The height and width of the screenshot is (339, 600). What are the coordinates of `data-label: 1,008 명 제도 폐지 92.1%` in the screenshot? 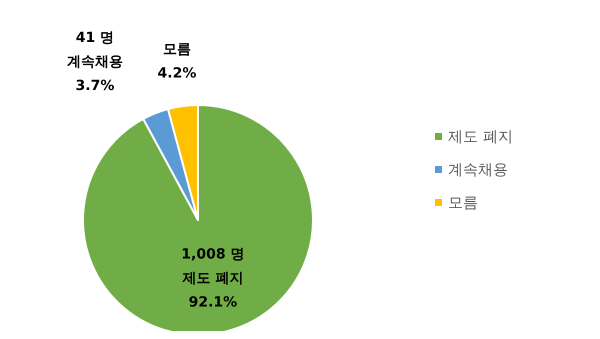 It's located at (212, 278).